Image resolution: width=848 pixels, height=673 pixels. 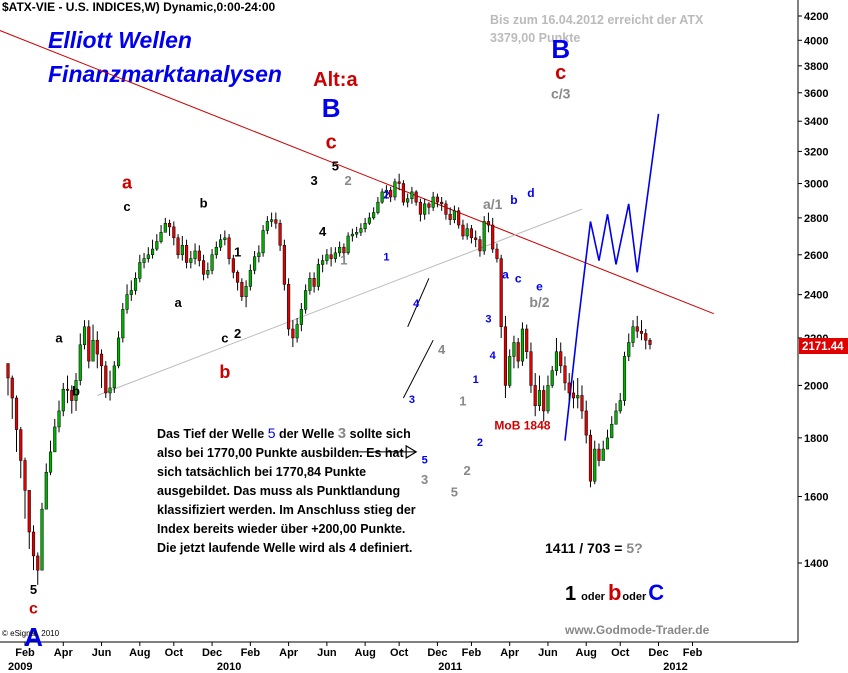 I want to click on x-tick-label: Apr, so click(x=510, y=653).